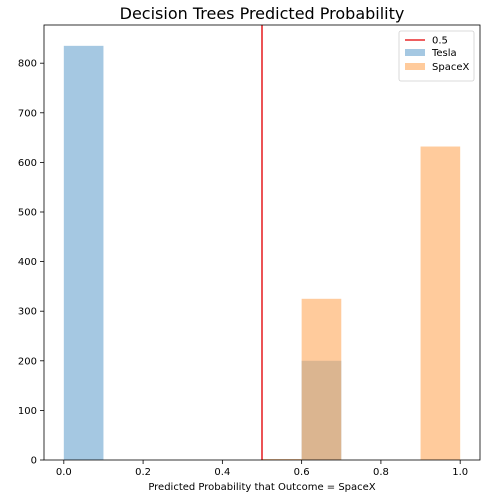 The width and height of the screenshot is (486, 498). I want to click on legend-label-tesla: Tesla, so click(444, 53).